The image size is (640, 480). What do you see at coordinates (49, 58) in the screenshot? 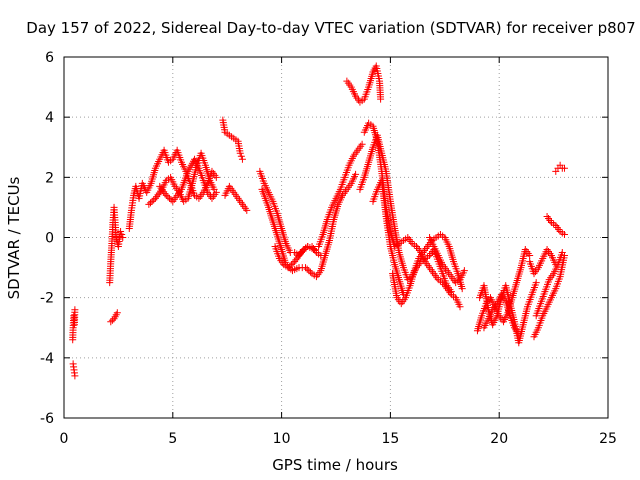
I see `y-tick-label: 6` at bounding box center [49, 58].